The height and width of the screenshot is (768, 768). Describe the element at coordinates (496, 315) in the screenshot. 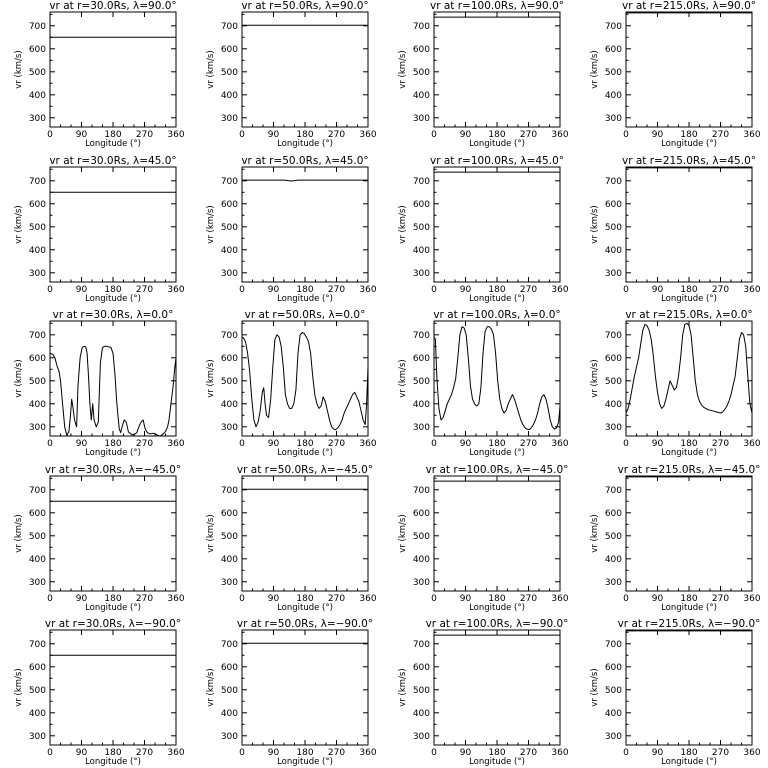

I see `chart-title: vr at r=100.0Rs, λ=0.0°` at that location.